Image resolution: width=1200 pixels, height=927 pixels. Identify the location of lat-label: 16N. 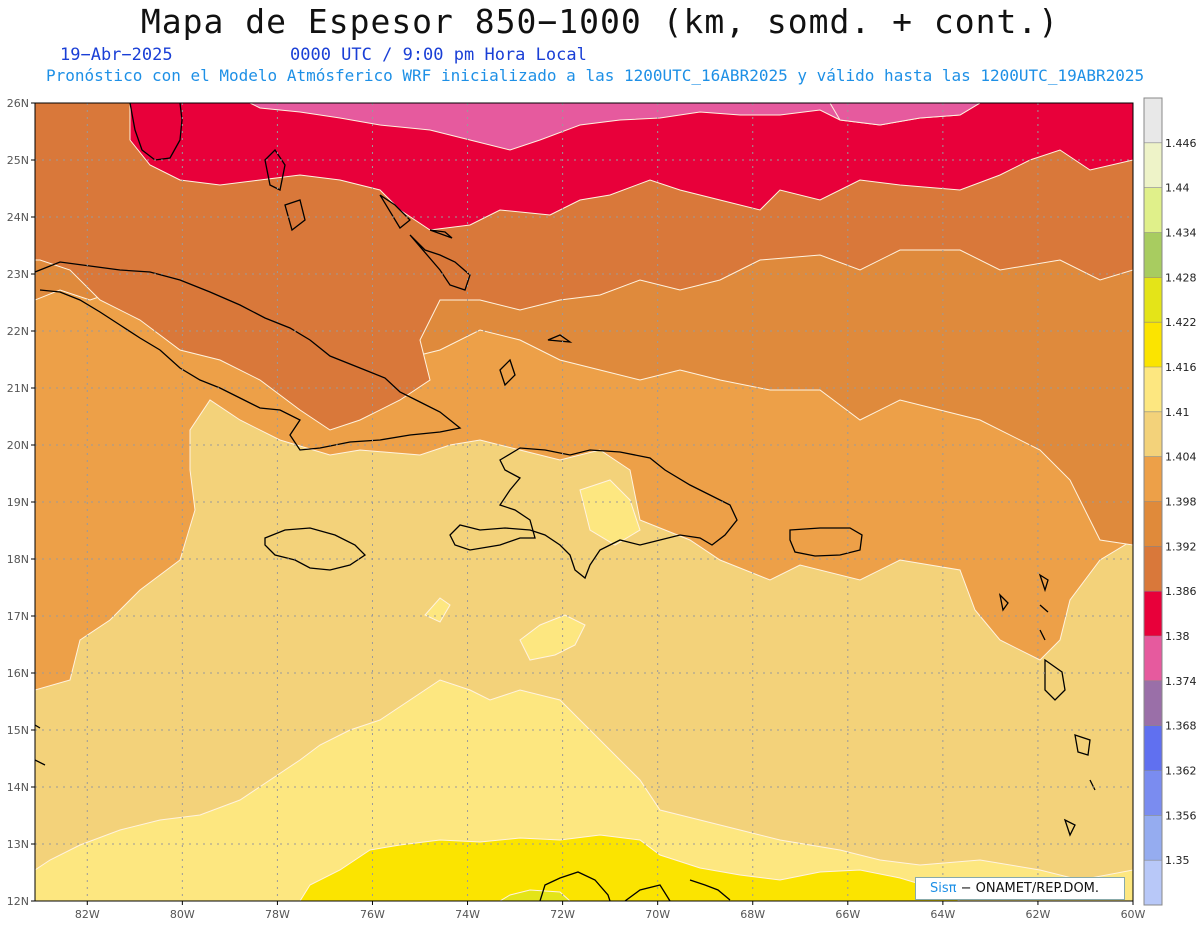
(18, 673).